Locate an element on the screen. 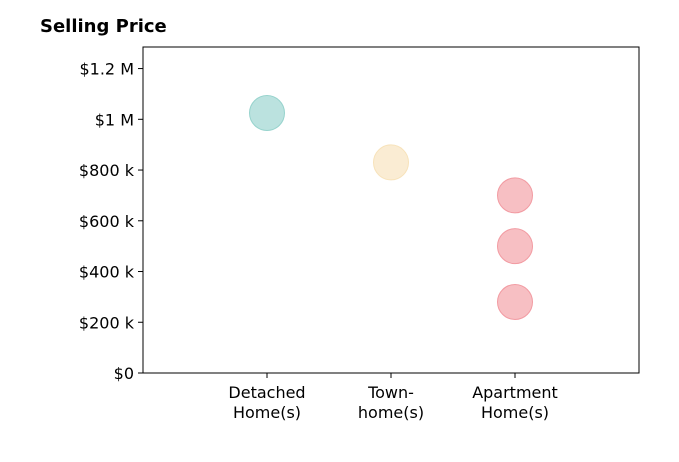  x-tick-label: Apartment is located at coordinates (515, 392).